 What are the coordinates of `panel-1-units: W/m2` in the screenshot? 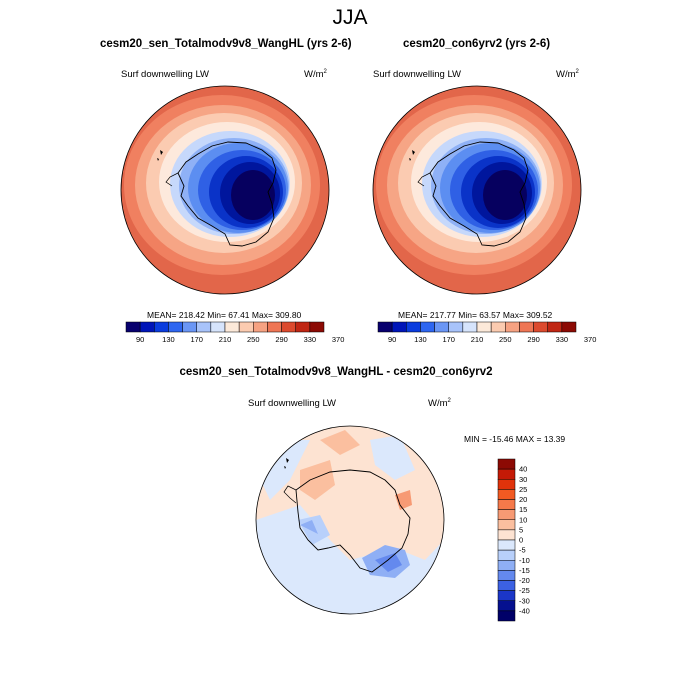 It's located at (315, 75).